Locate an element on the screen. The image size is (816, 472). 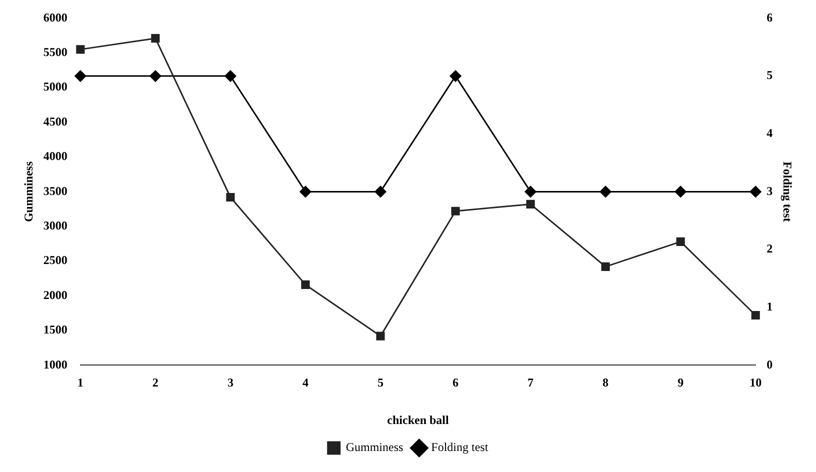
y-tick-label: 1000 is located at coordinates (55, 364).